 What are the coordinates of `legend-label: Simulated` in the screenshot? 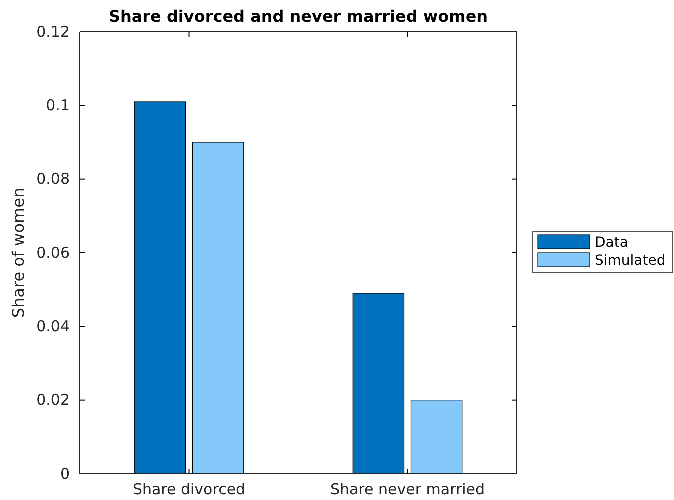 It's located at (630, 261).